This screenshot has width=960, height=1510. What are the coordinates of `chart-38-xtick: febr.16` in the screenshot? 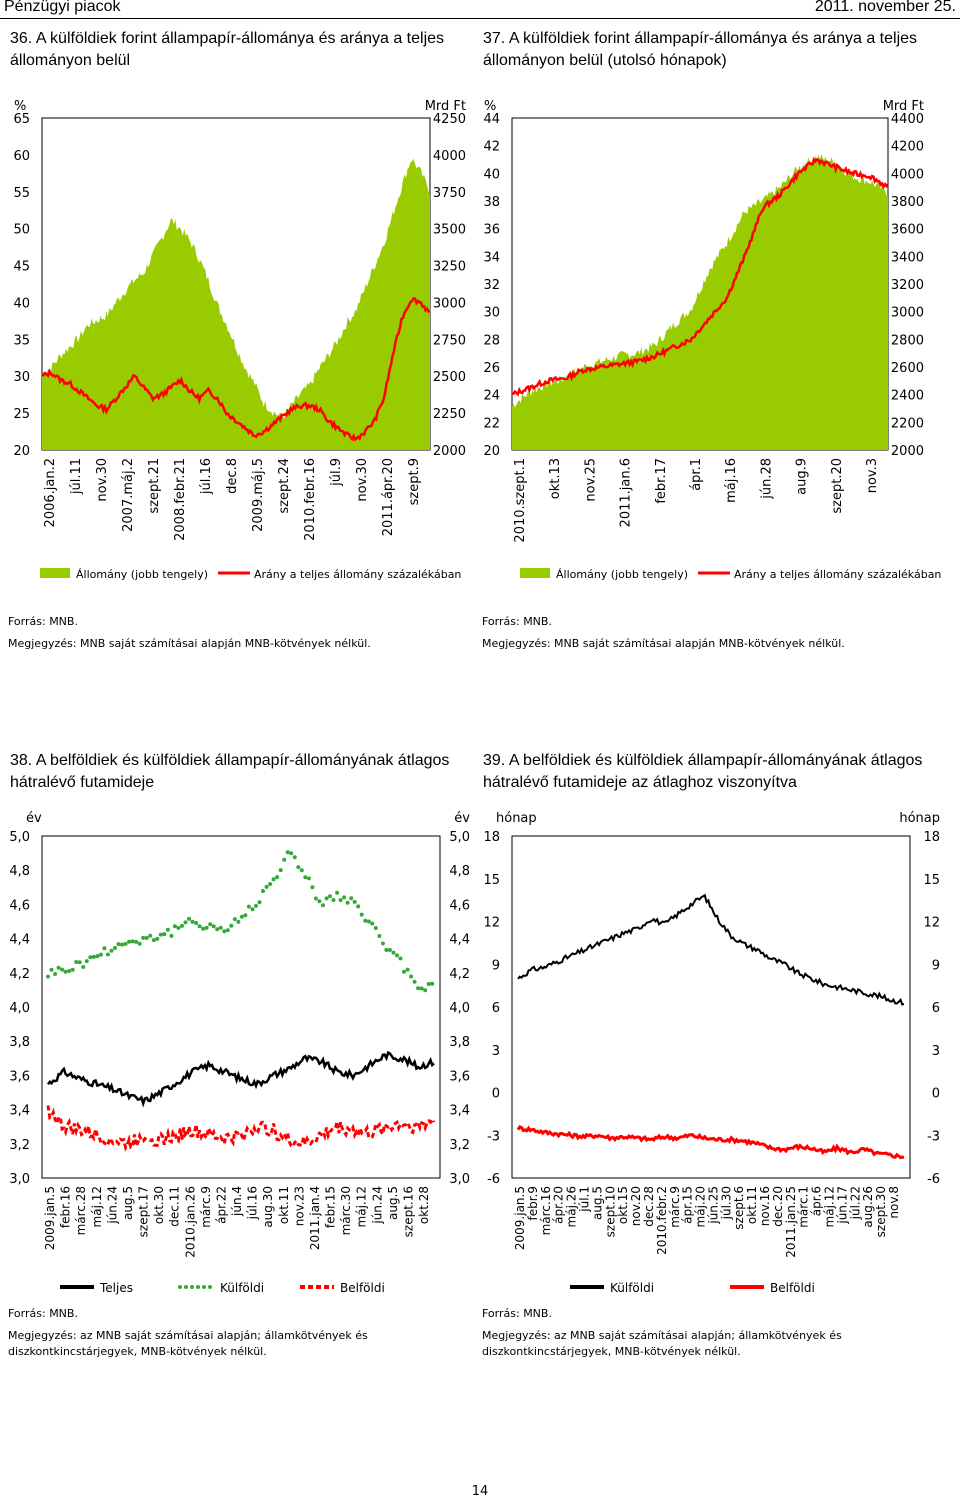 It's located at (66, 1207).